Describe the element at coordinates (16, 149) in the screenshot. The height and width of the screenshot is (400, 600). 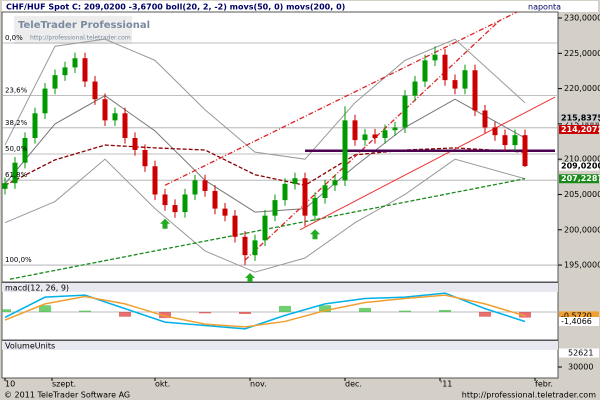
I see `fib-label: 50,0%` at that location.